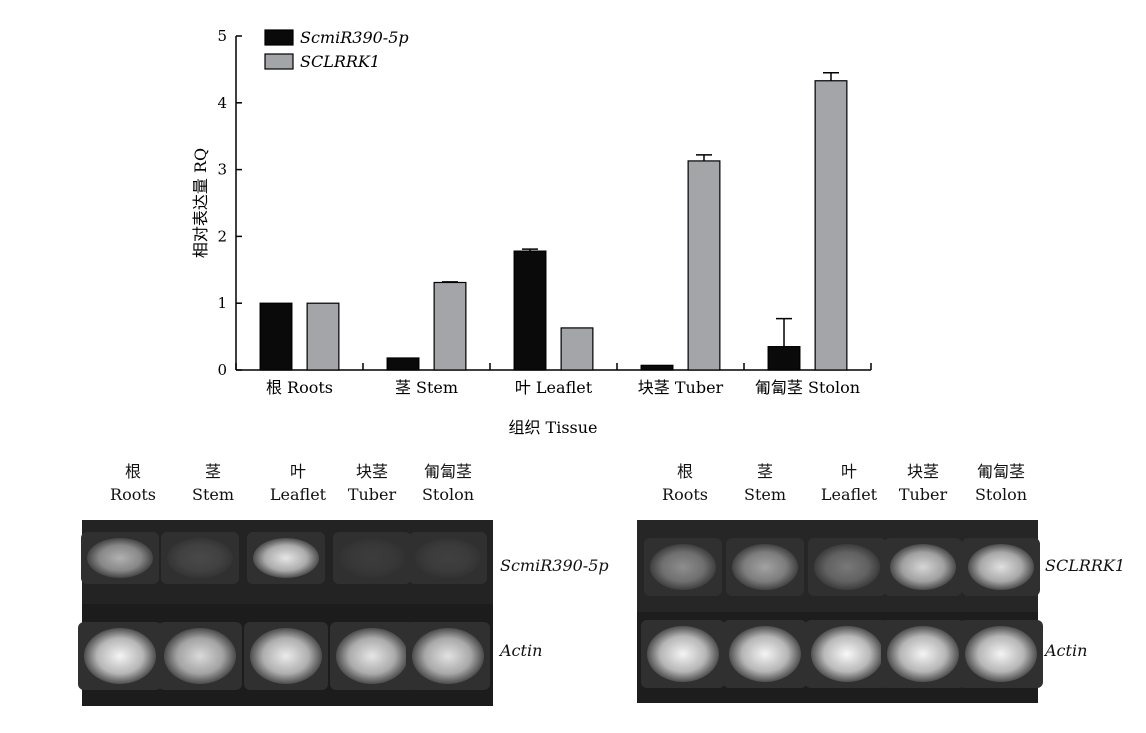 The image size is (1146, 733). What do you see at coordinates (229, 203) in the screenshot?
I see `y-ticks: 0 1 2 3 4 5` at bounding box center [229, 203].